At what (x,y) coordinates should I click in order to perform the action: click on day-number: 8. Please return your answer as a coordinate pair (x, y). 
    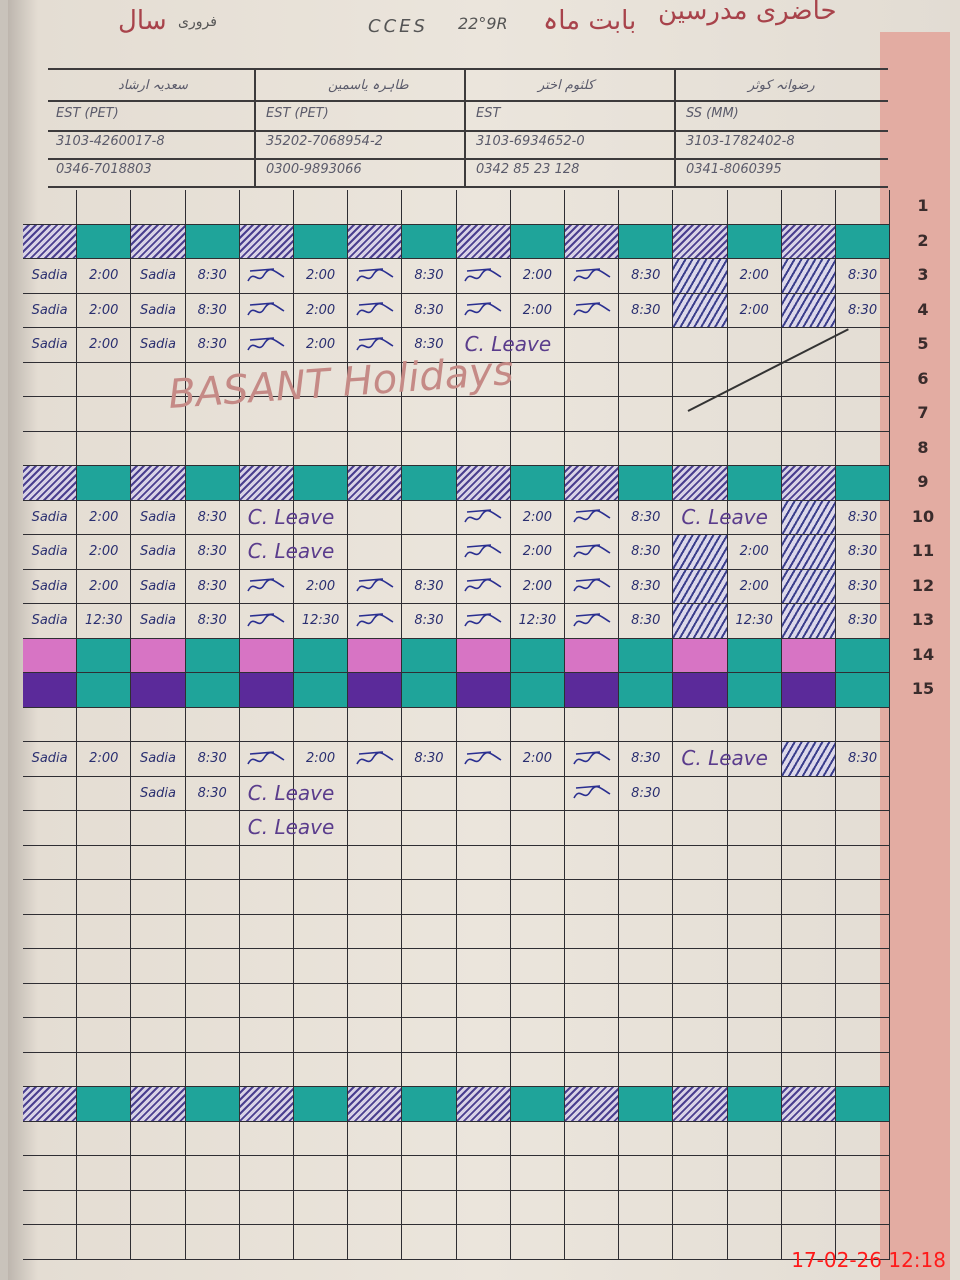
    Looking at the image, I should click on (923, 447).